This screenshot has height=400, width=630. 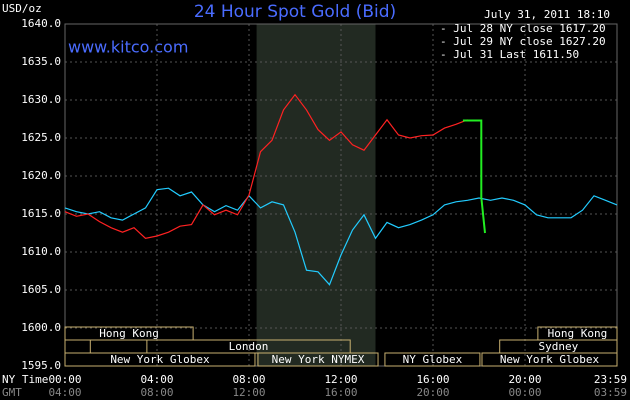 I want to click on y-axis-label: USD/oz, so click(x=22, y=8).